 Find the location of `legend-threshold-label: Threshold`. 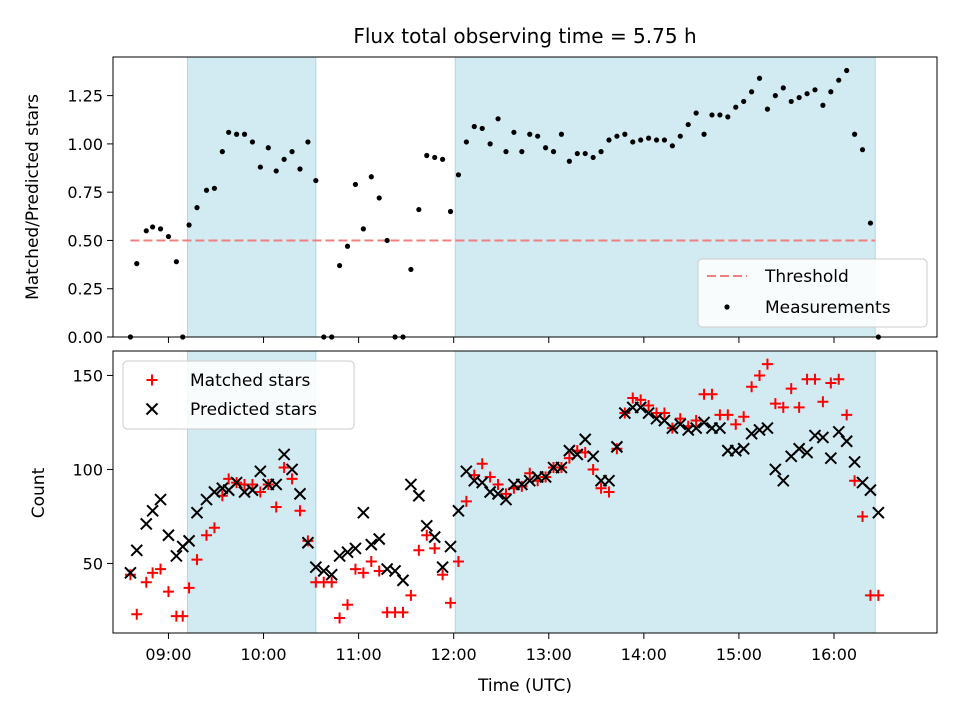

legend-threshold-label: Threshold is located at coordinates (806, 277).